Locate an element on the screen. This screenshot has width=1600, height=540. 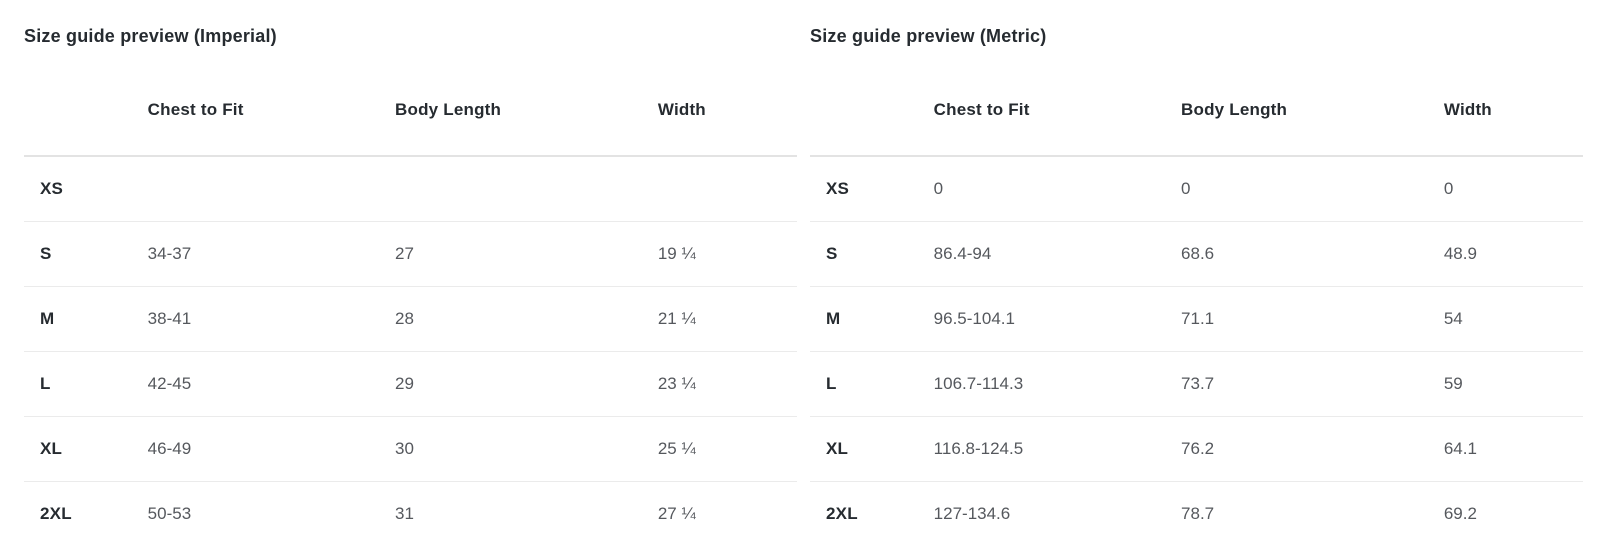
width-cell: 59 is located at coordinates (1513, 384).